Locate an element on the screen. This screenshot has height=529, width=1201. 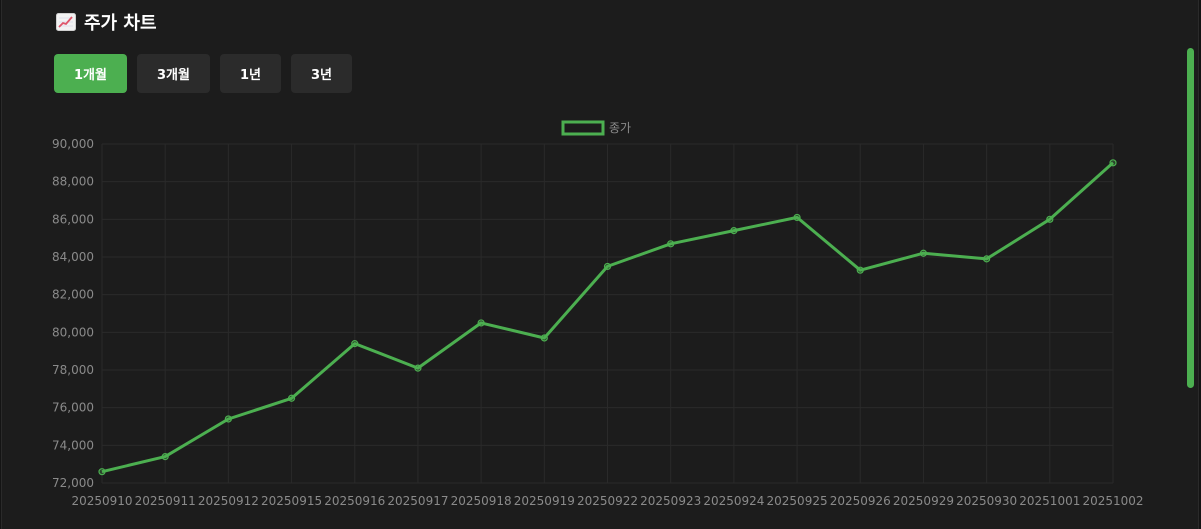
x-tick-label: 20250916 is located at coordinates (354, 501).